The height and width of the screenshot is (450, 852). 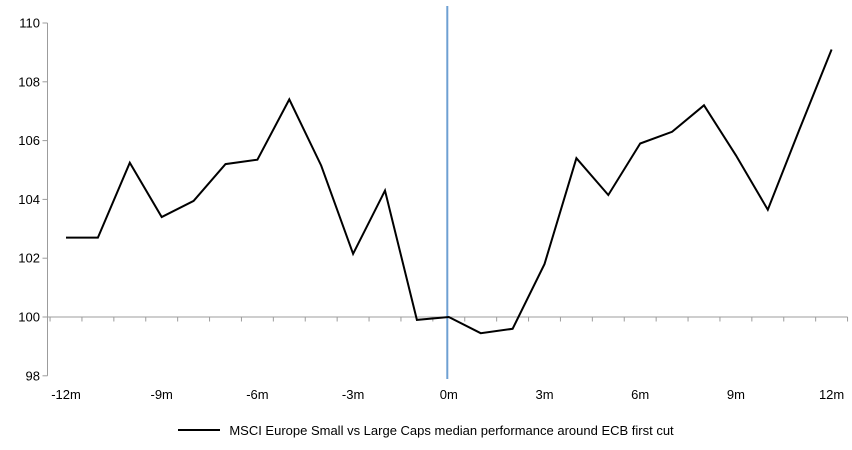 I want to click on y-axis-tick-label: 108, so click(x=29, y=81).